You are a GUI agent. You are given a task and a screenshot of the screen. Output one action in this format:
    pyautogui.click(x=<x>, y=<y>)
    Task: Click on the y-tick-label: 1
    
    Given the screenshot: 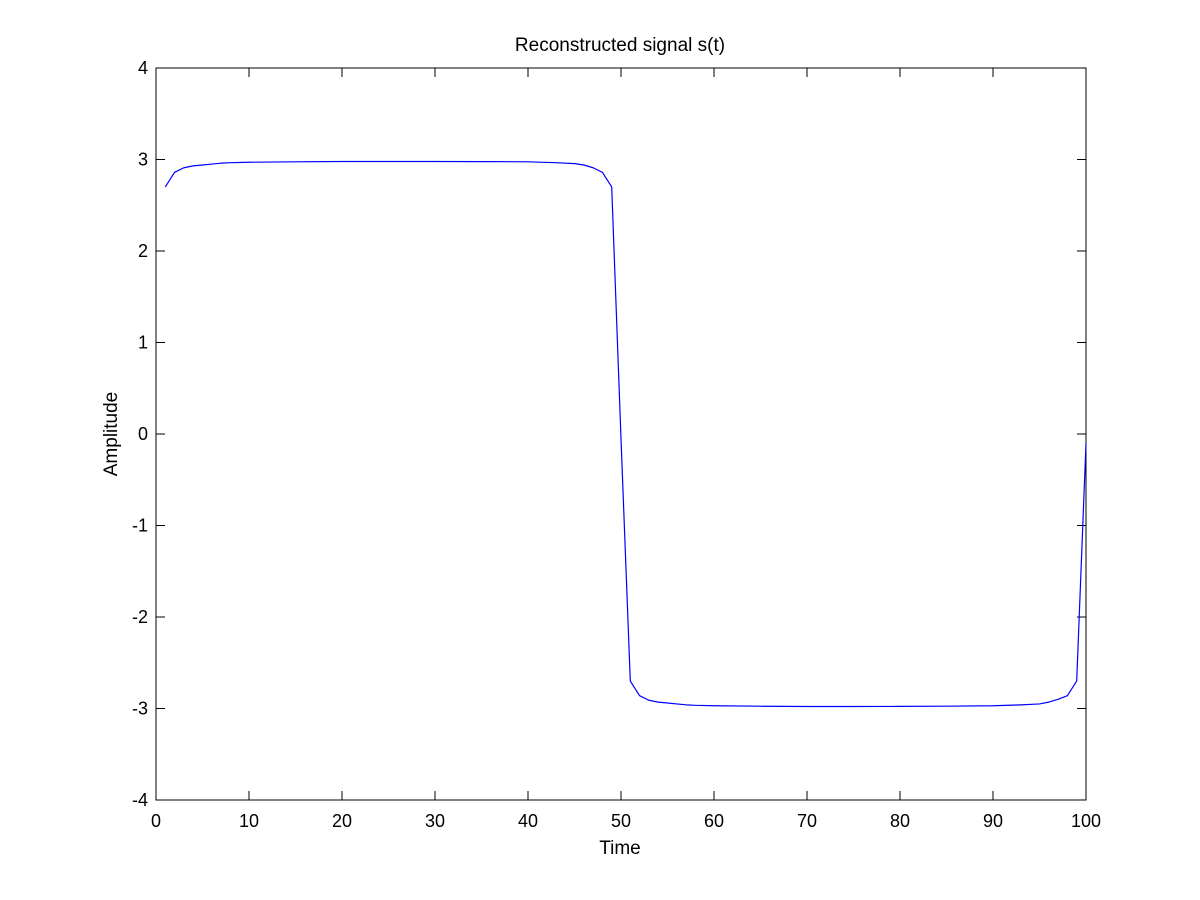 What is the action you would take?
    pyautogui.click(x=143, y=343)
    